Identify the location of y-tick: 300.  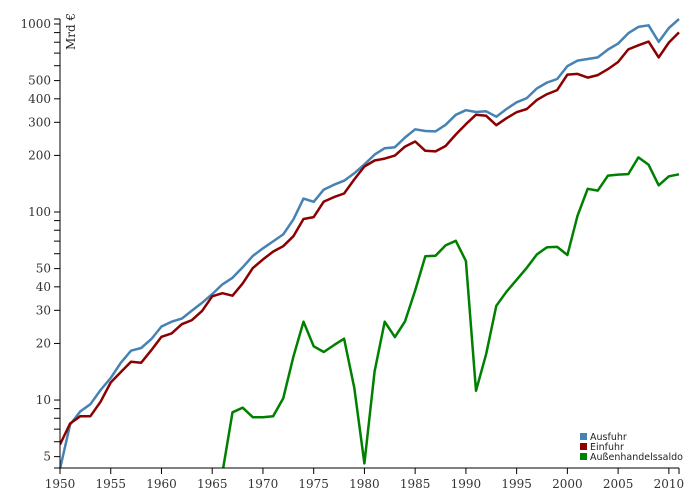
(44, 122).